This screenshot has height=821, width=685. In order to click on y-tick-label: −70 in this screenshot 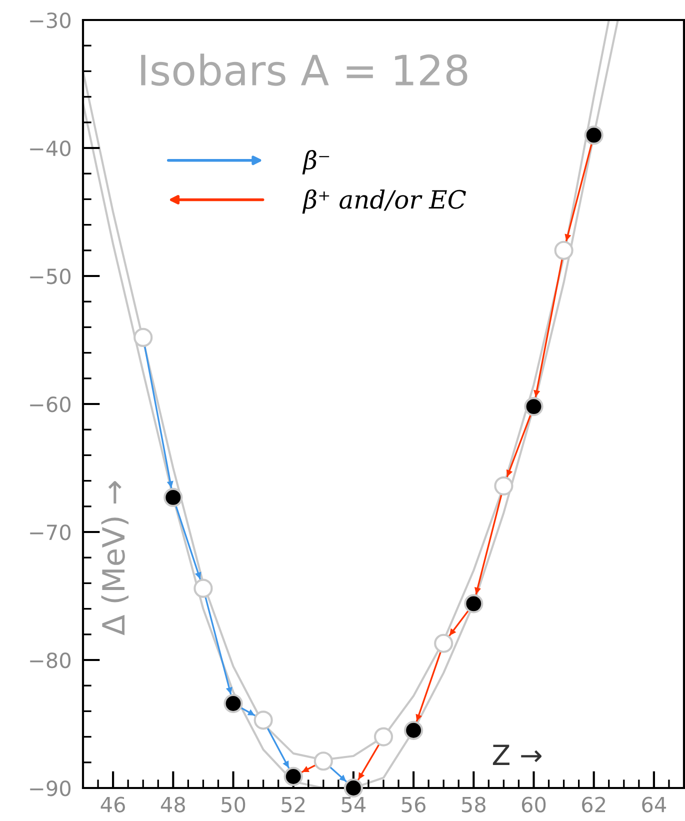, I will do `click(50, 532)`.